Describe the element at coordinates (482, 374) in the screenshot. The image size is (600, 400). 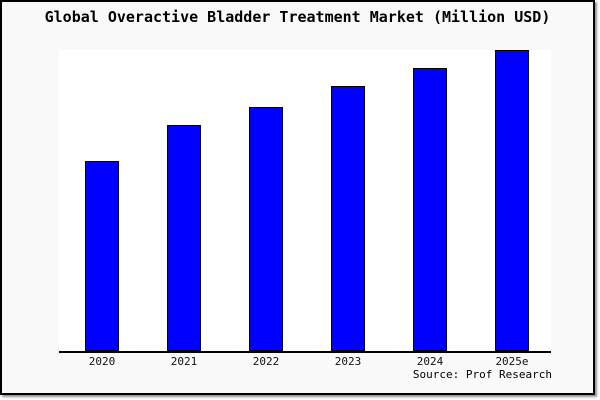
I see `source-credit: Source: Prof Research` at that location.